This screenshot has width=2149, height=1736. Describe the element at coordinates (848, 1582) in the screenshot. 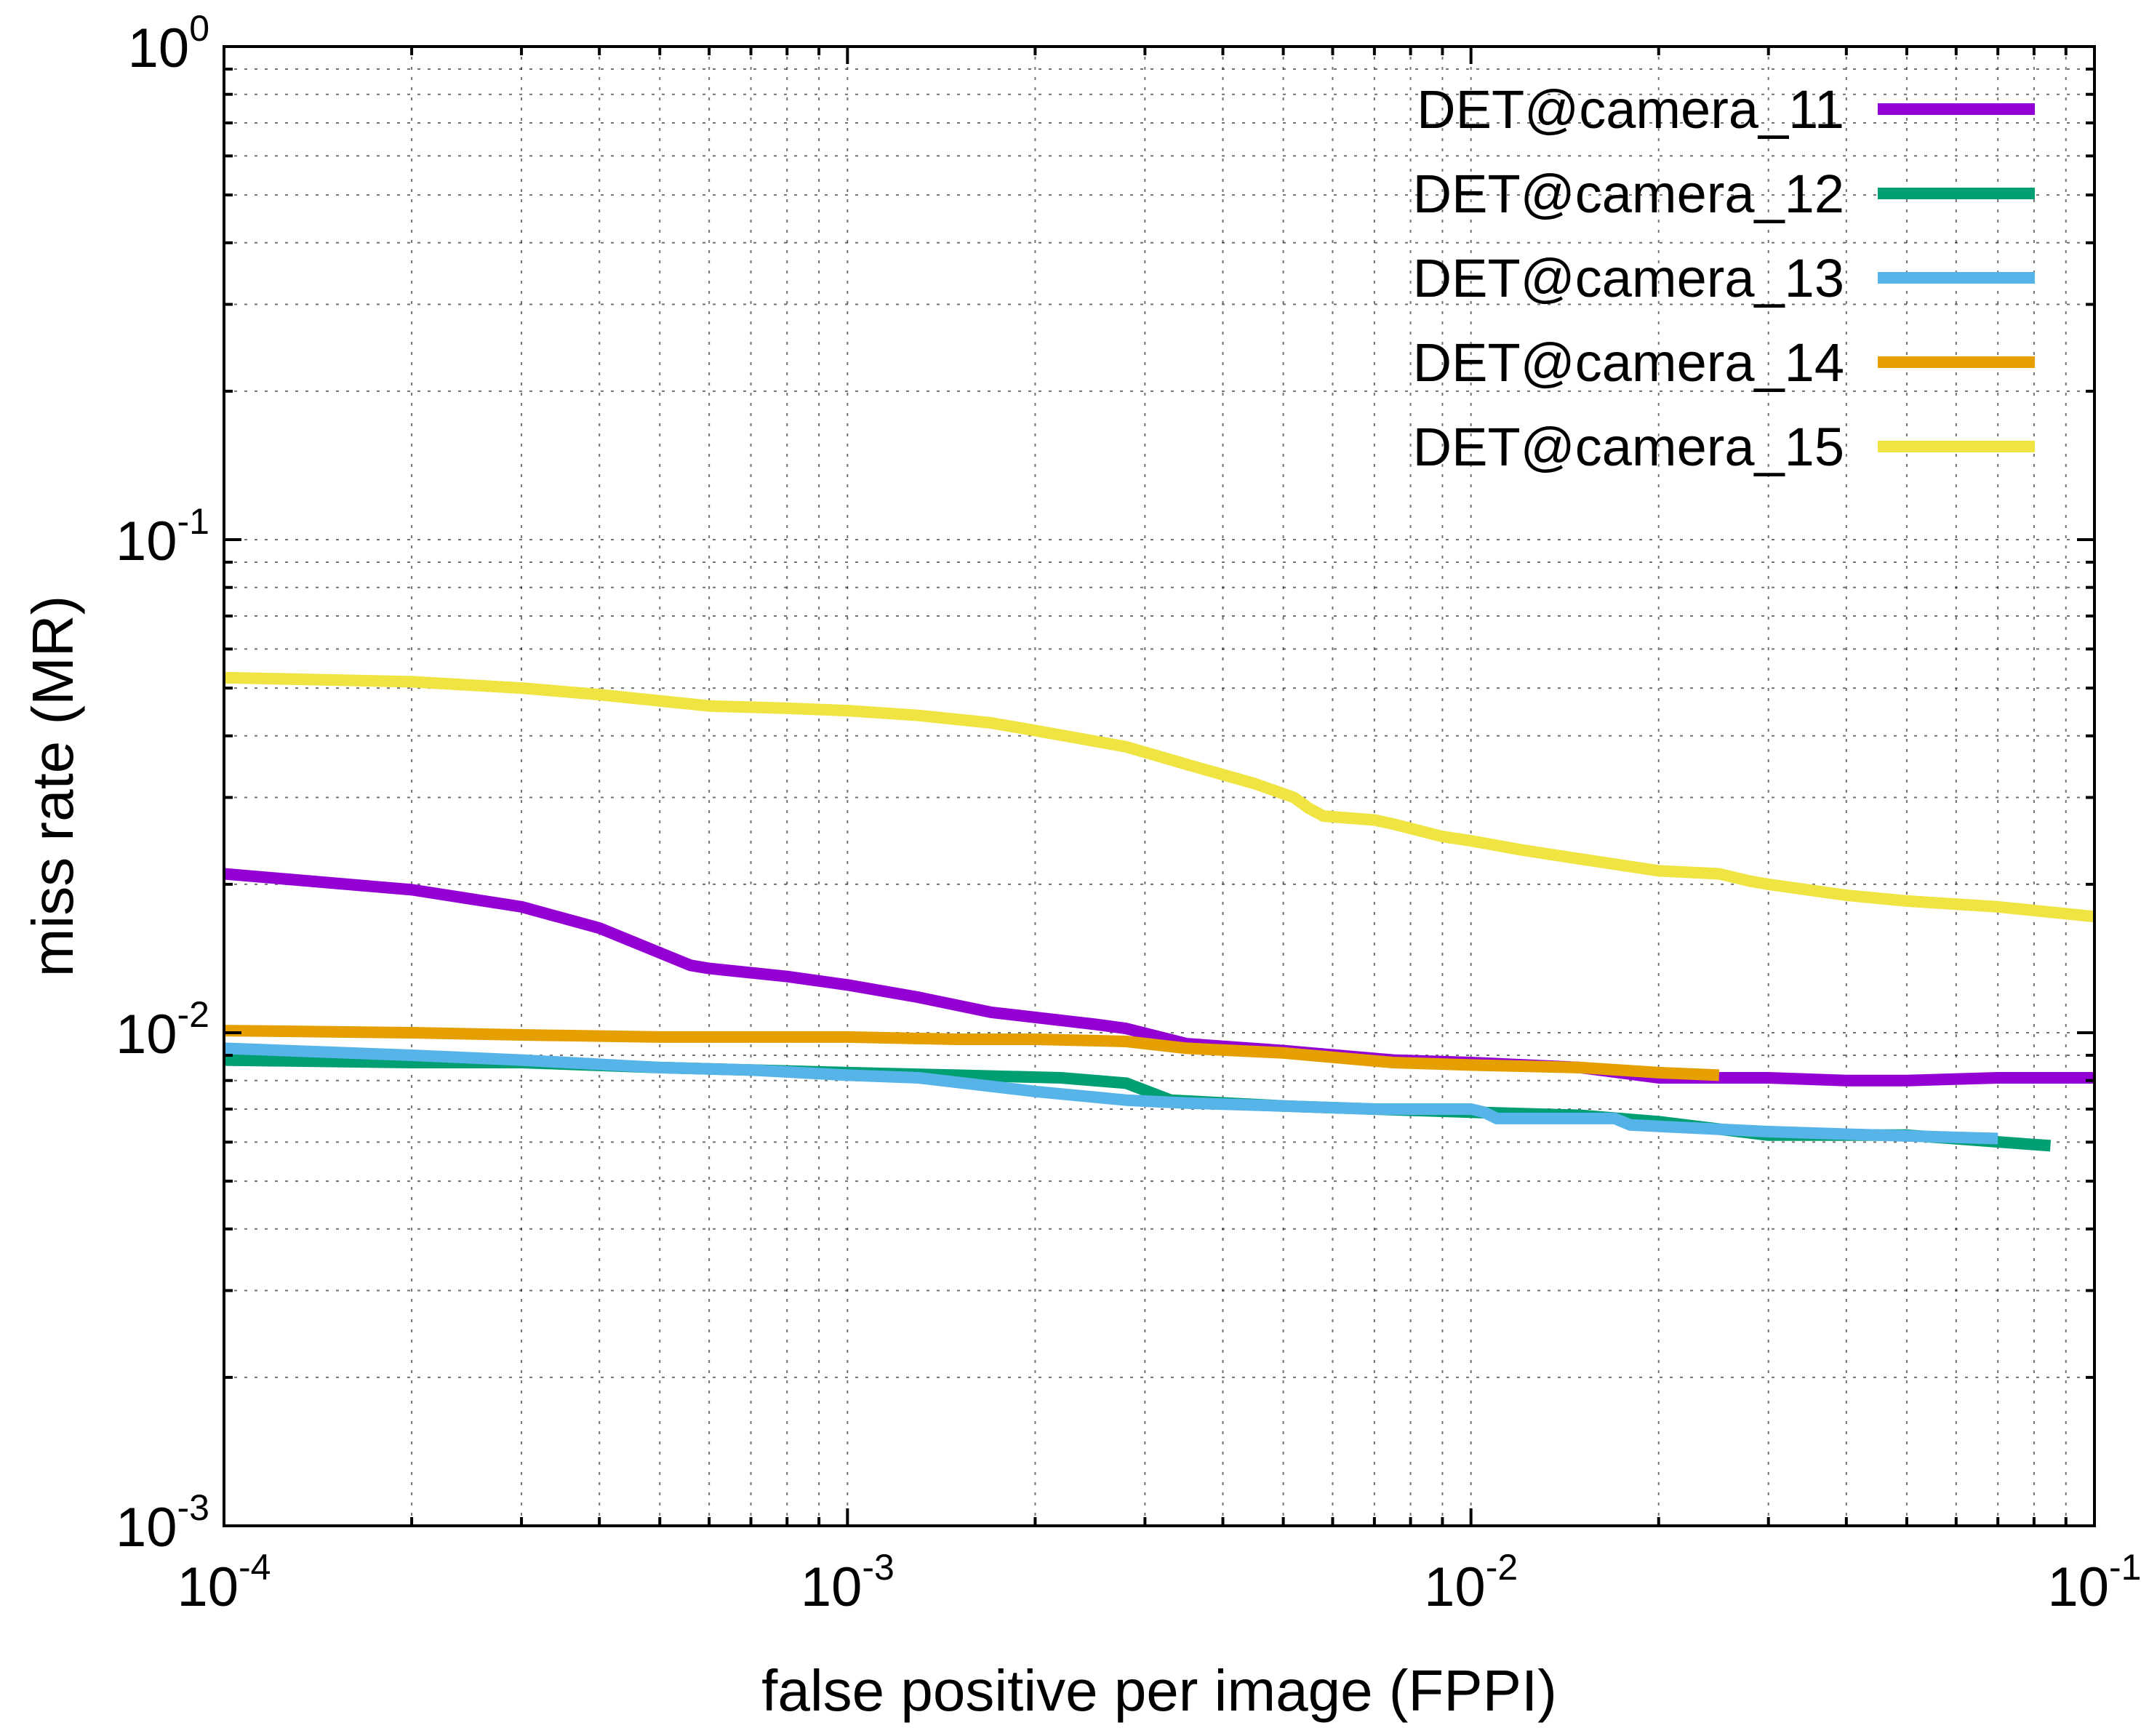

I see `x-tick-label: 10⁻³` at that location.